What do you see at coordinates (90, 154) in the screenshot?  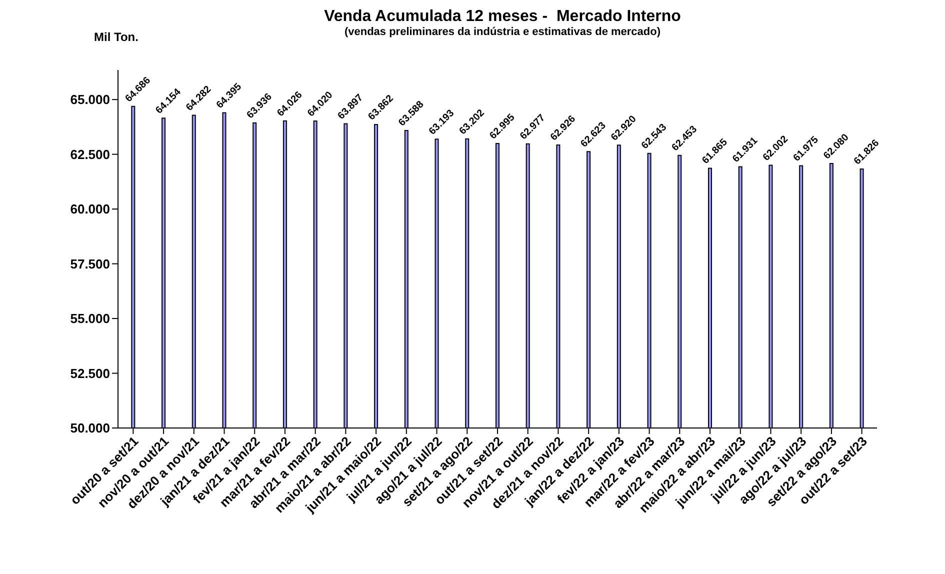 I see `y-tick-label: 62.500` at bounding box center [90, 154].